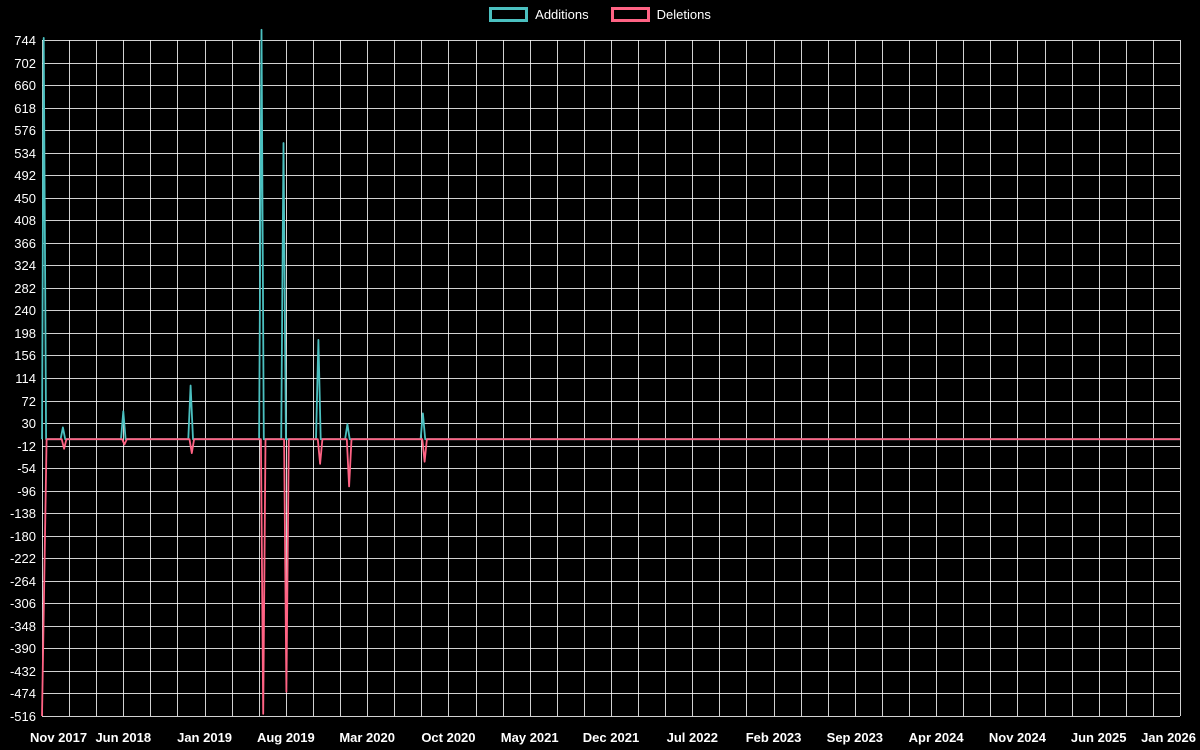 The height and width of the screenshot is (750, 1200). I want to click on deletions-legend-label: Deletions, so click(683, 14).